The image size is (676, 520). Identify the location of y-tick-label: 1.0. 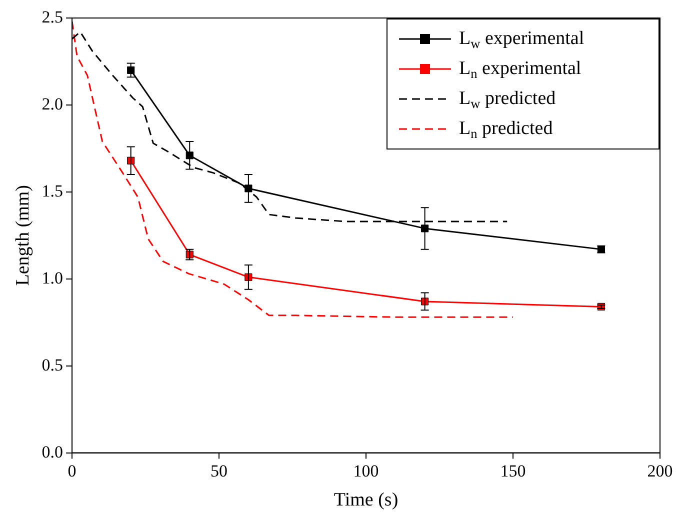
(53, 278).